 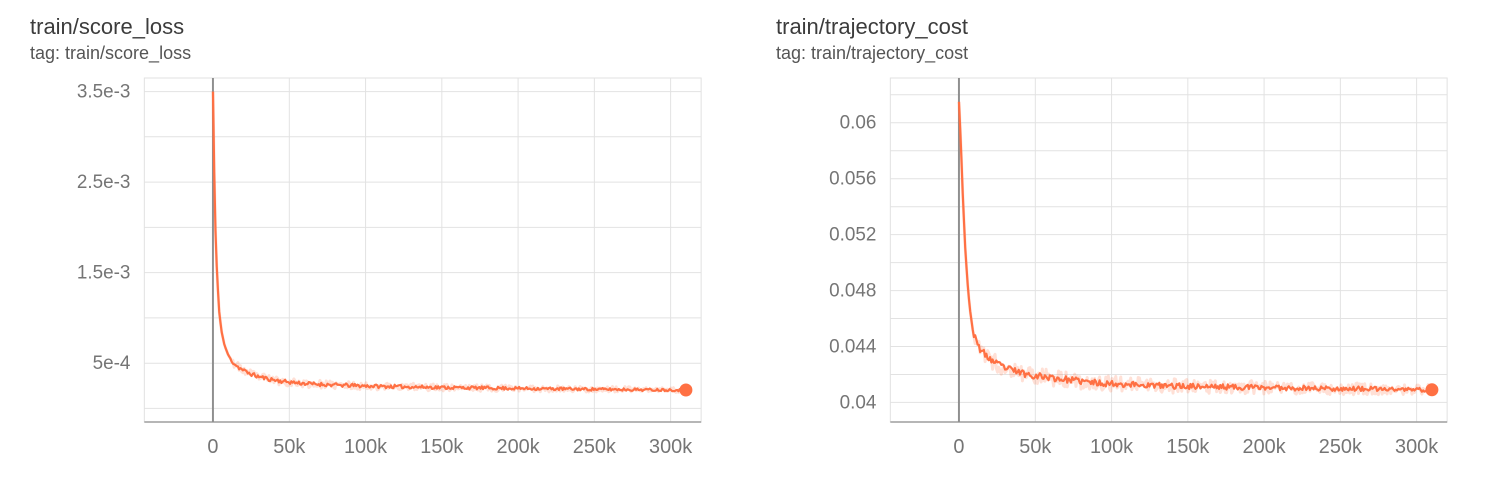 What do you see at coordinates (104, 92) in the screenshot?
I see `y-tick-label: 3.5e-3` at bounding box center [104, 92].